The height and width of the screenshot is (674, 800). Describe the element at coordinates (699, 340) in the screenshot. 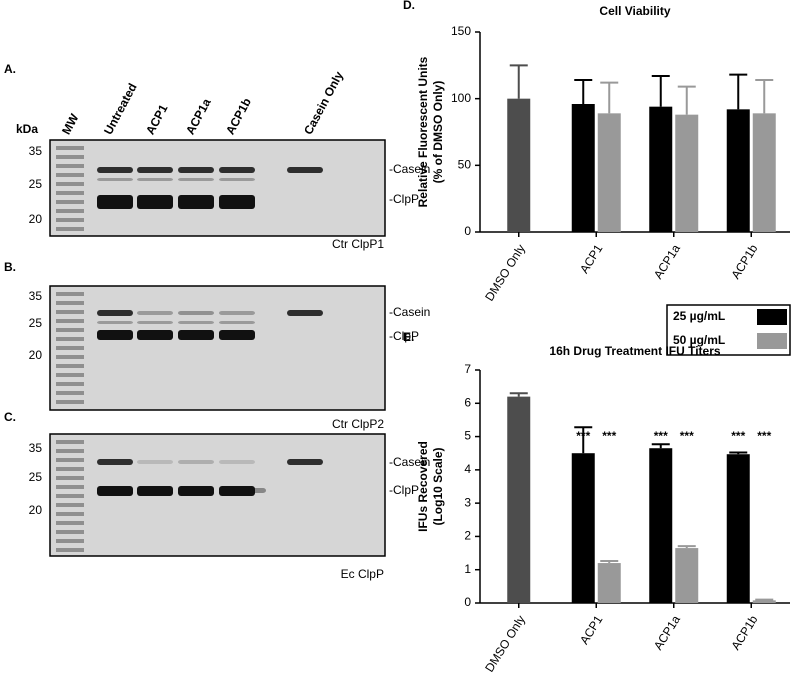

I see `legend-label: 50 µg/mL` at that location.